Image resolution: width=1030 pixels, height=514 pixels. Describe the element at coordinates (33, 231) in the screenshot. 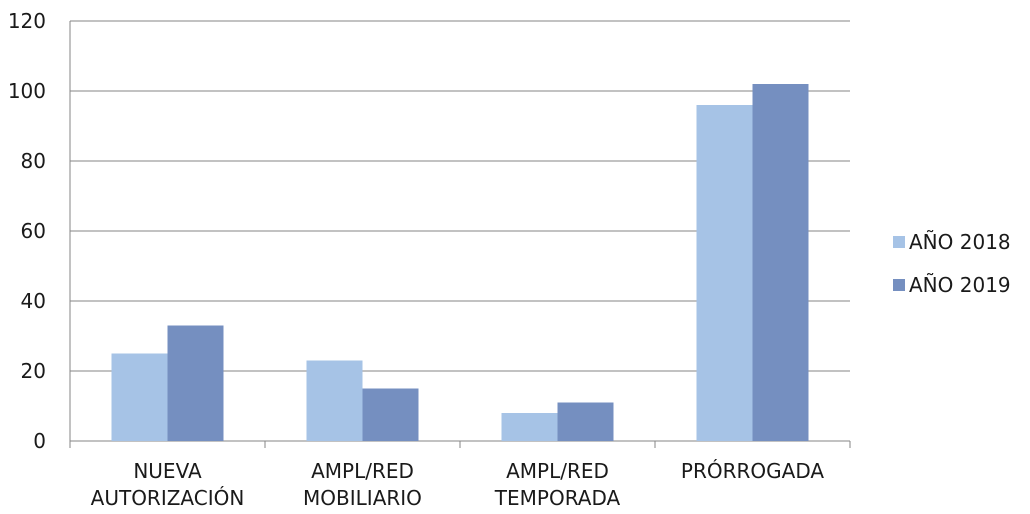

I see `y-tick-label: 60` at that location.